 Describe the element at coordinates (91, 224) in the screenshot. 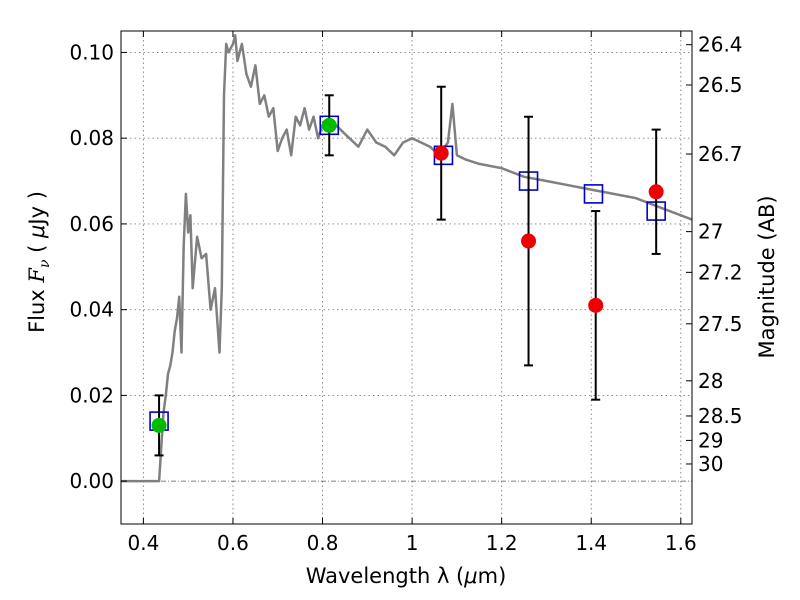

I see `y-tick-label: 0.06` at that location.